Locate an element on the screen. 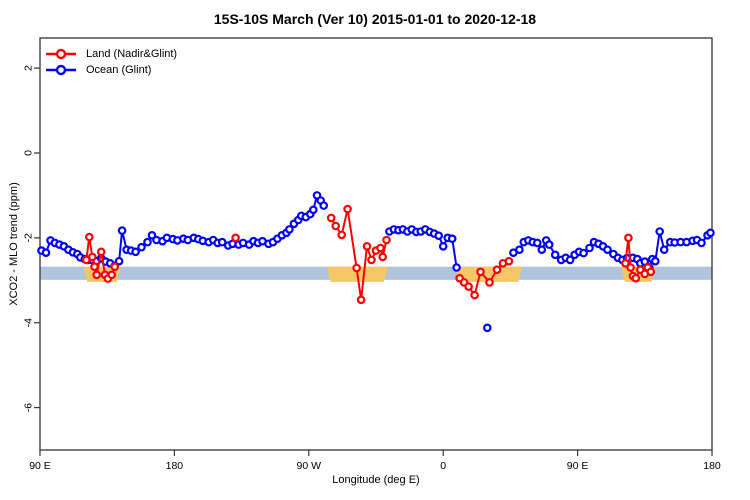  legend-item-land: Land (Nadir&Glint) is located at coordinates (110, 54).